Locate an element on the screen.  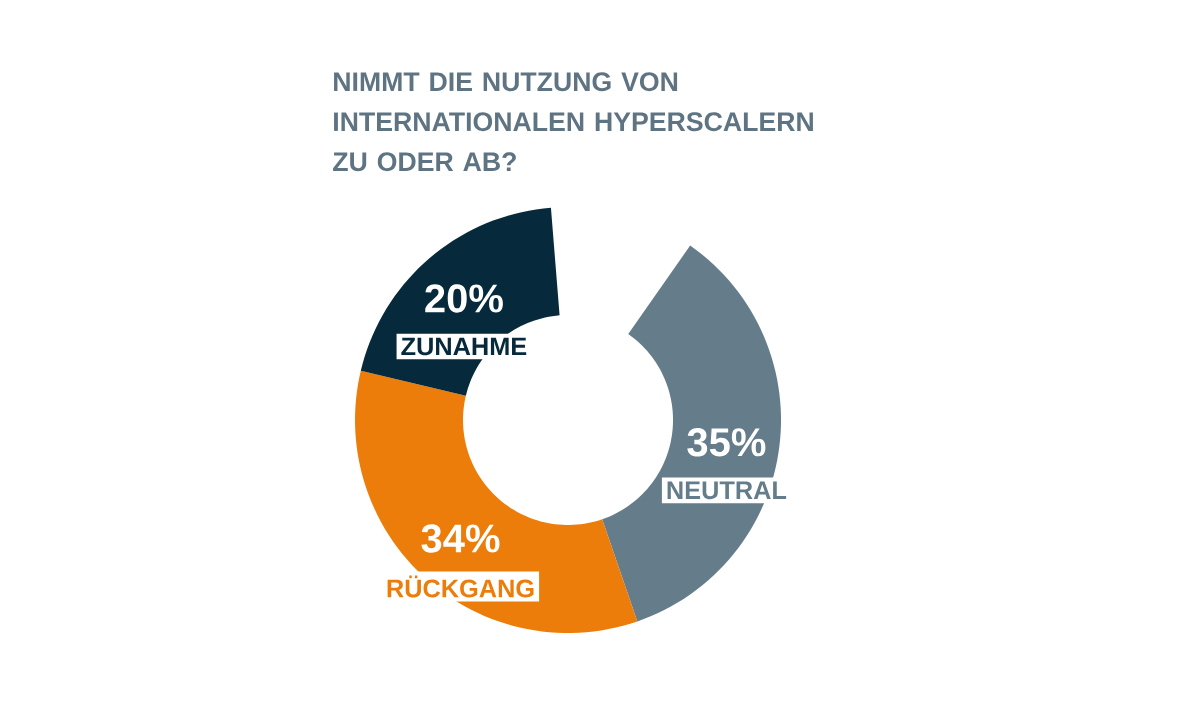
slice-label: ZUNAHME is located at coordinates (464, 346).